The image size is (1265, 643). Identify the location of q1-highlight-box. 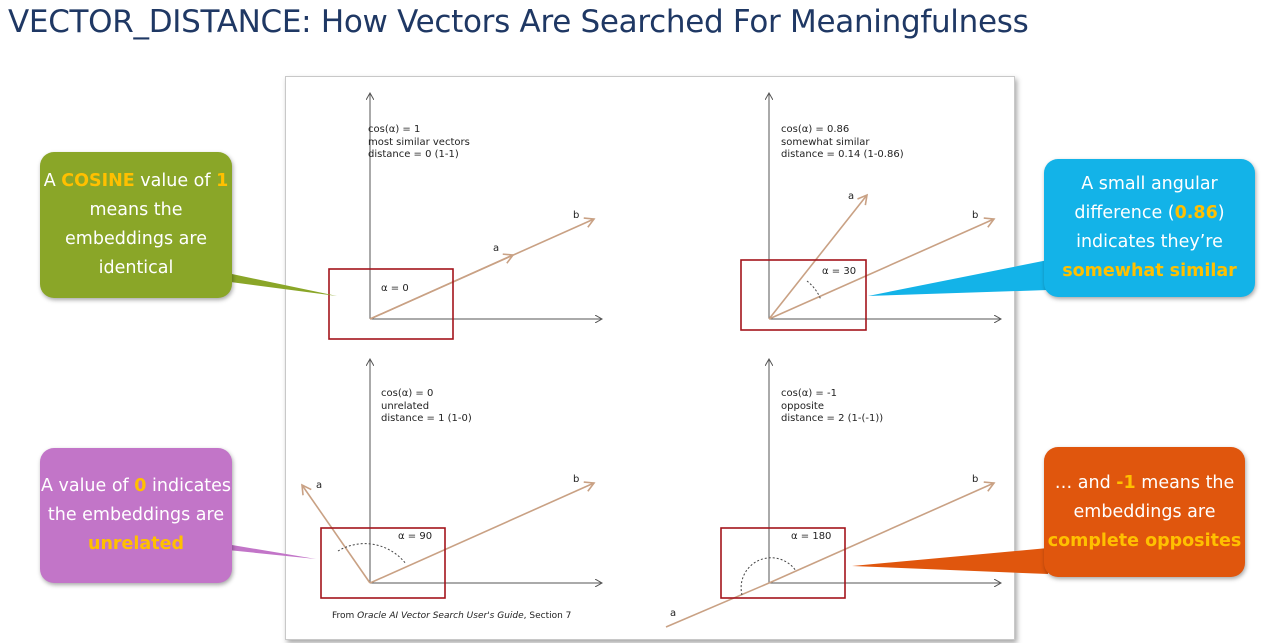
(391, 304).